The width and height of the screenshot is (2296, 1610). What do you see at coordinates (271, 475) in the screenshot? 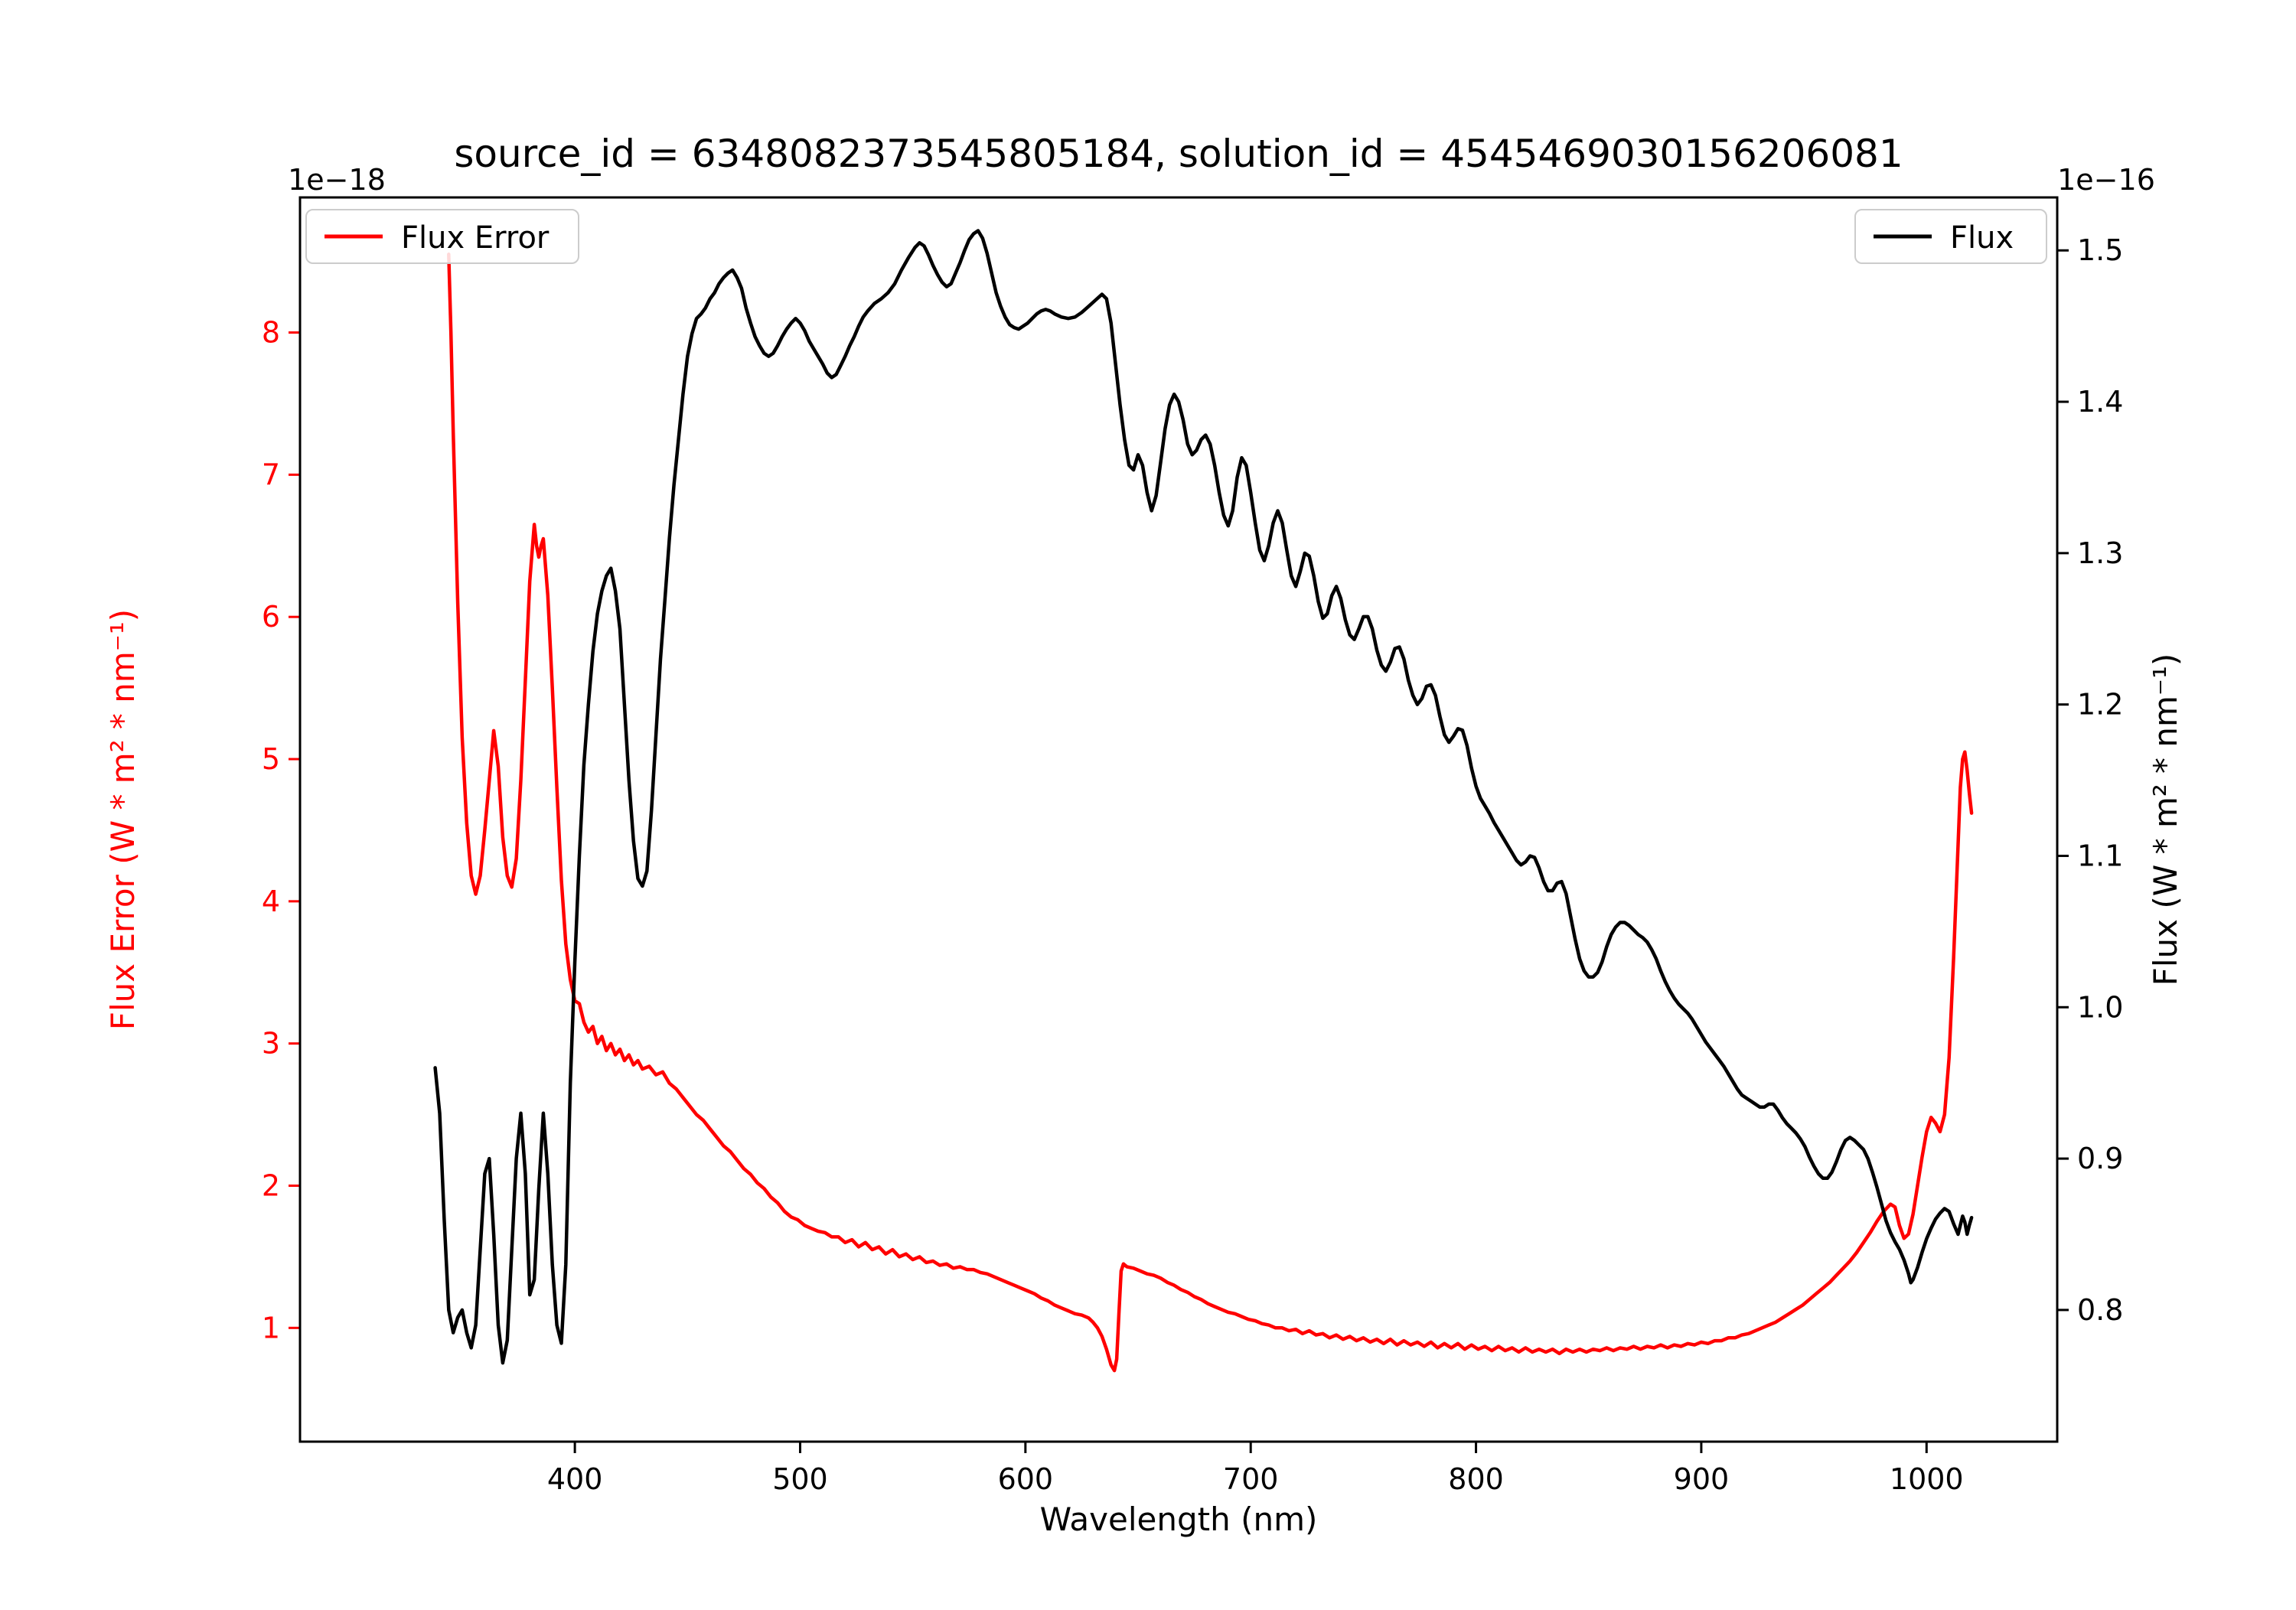
I see `y-left-tick-label: 7` at bounding box center [271, 475].